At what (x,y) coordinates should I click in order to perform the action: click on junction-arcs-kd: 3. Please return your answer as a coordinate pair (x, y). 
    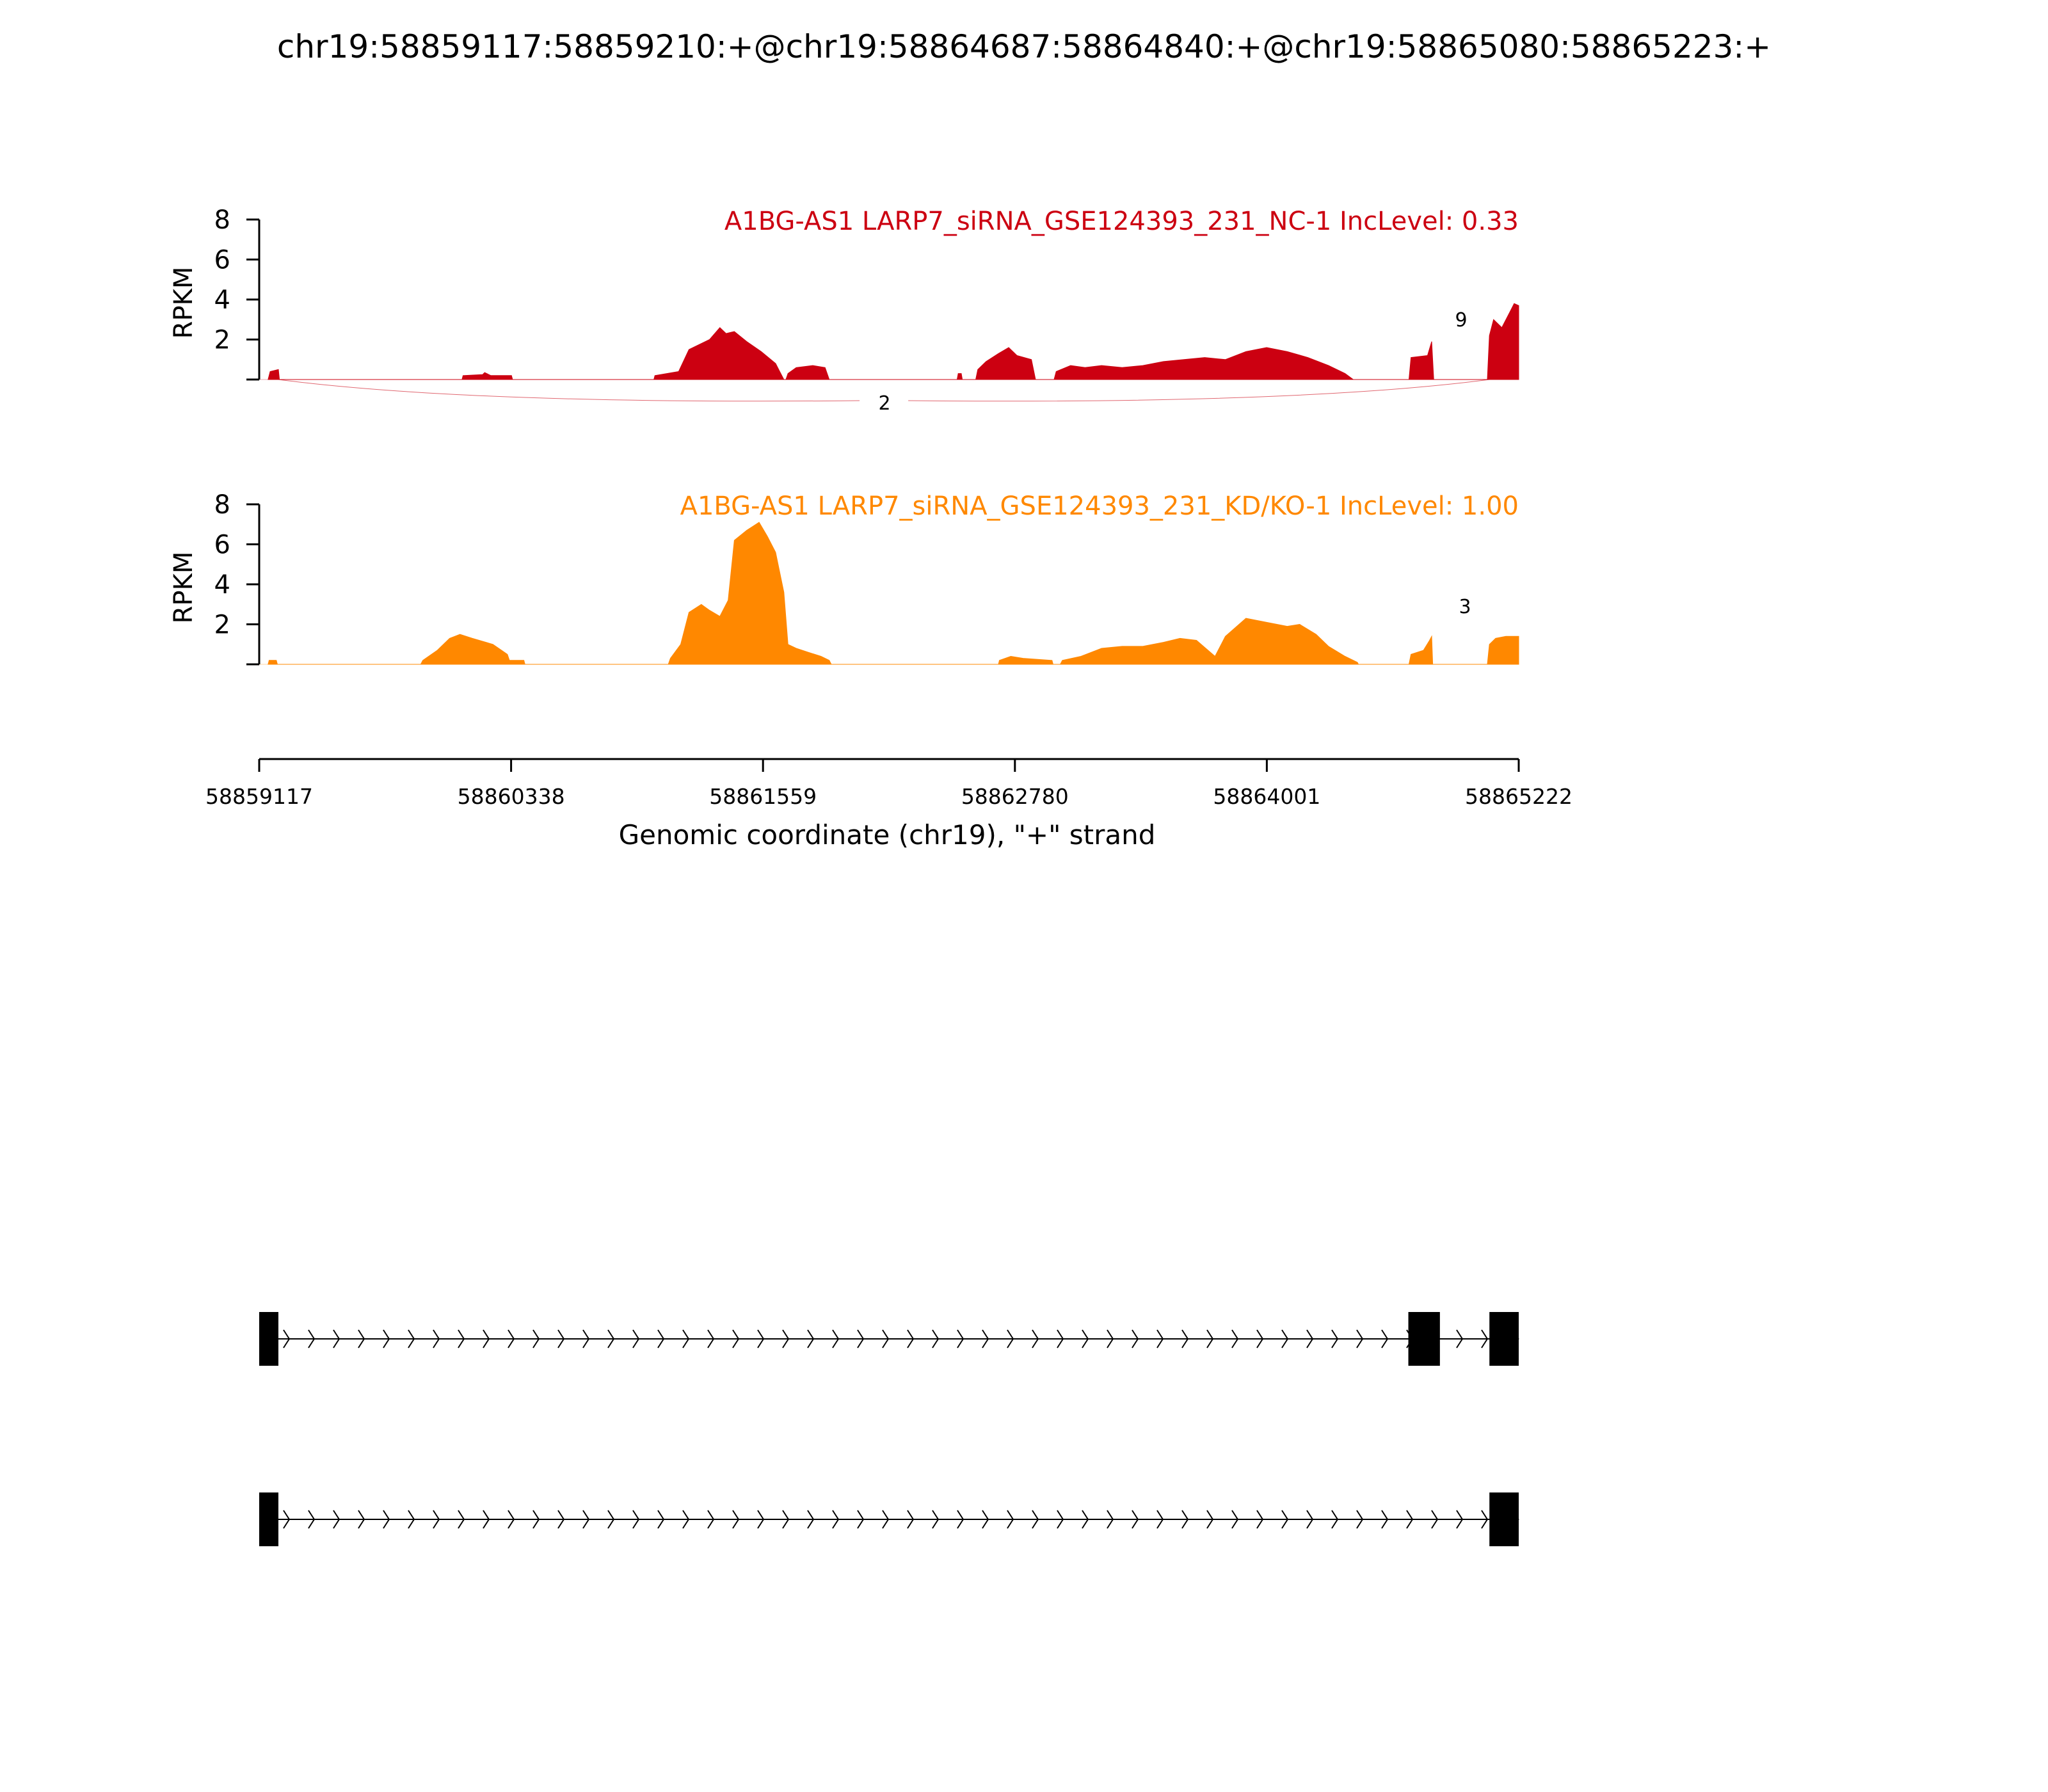
    Looking at the image, I should click on (1465, 607).